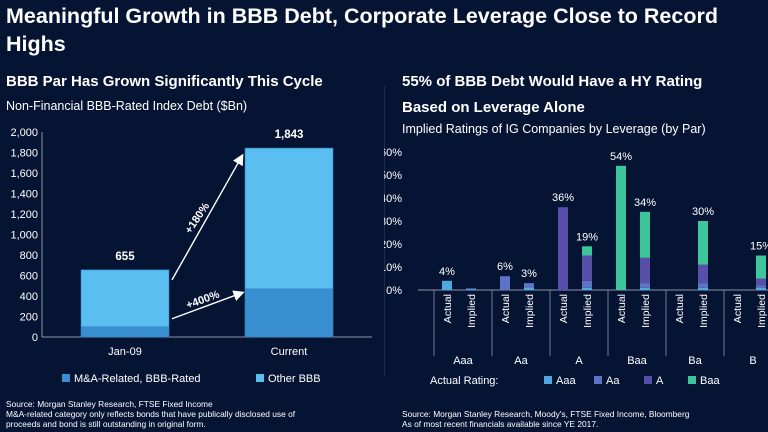 The height and width of the screenshot is (432, 768). I want to click on x-tick-label: Jan-09, so click(125, 352).